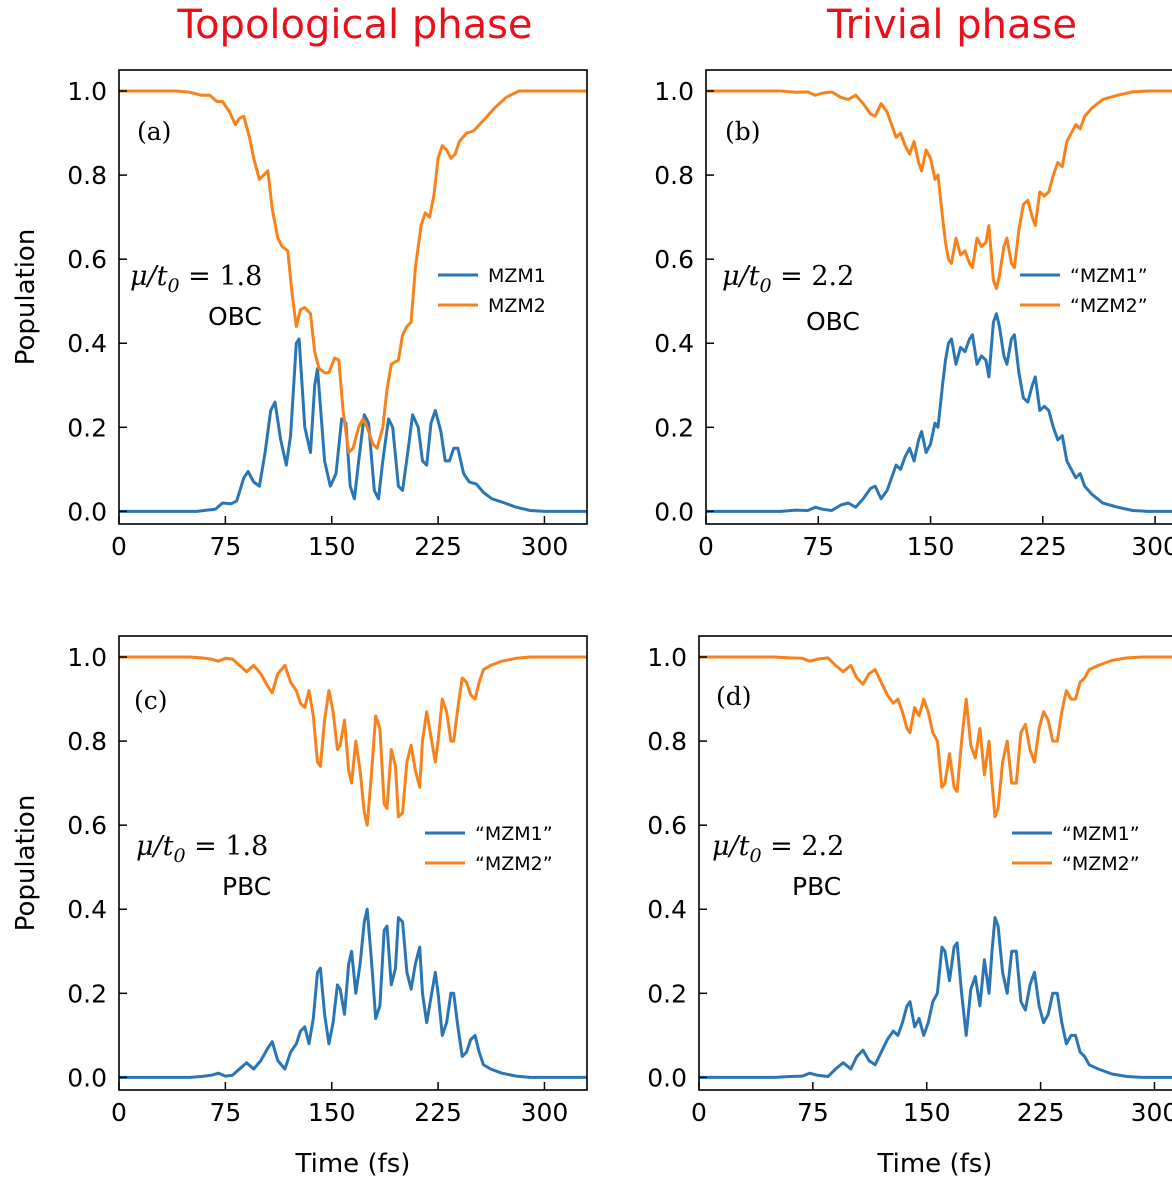 This screenshot has height=1191, width=1172. Describe the element at coordinates (517, 276) in the screenshot. I see `legend-entry-mzm1: MZM1` at that location.